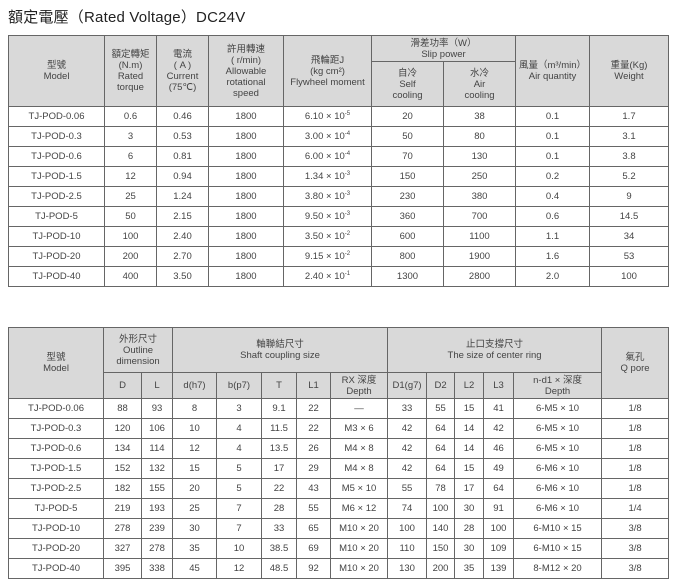 This screenshot has height=587, width=679. I want to click on table-cell: TJ-POD-0.3, so click(56, 428).